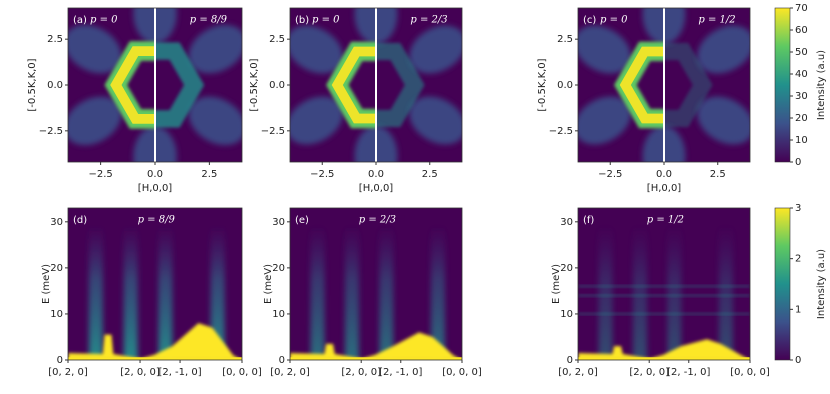 The height and width of the screenshot is (394, 830). What do you see at coordinates (801, 30) in the screenshot?
I see `colorbar-tick-label: 60` at bounding box center [801, 30].